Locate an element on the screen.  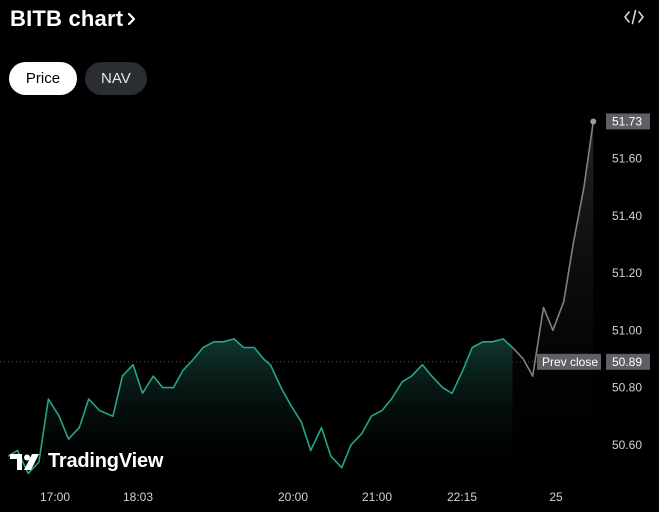
chart-mode-tabs: Price NAV is located at coordinates (78, 78).